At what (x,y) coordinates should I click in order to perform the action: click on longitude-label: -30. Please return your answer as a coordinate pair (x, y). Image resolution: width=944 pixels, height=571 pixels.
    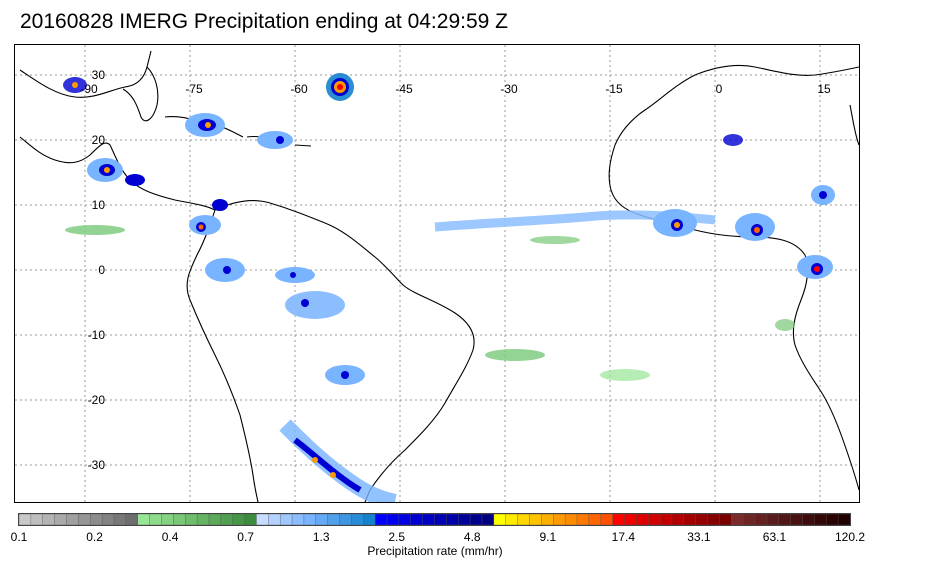
    Looking at the image, I should click on (509, 89).